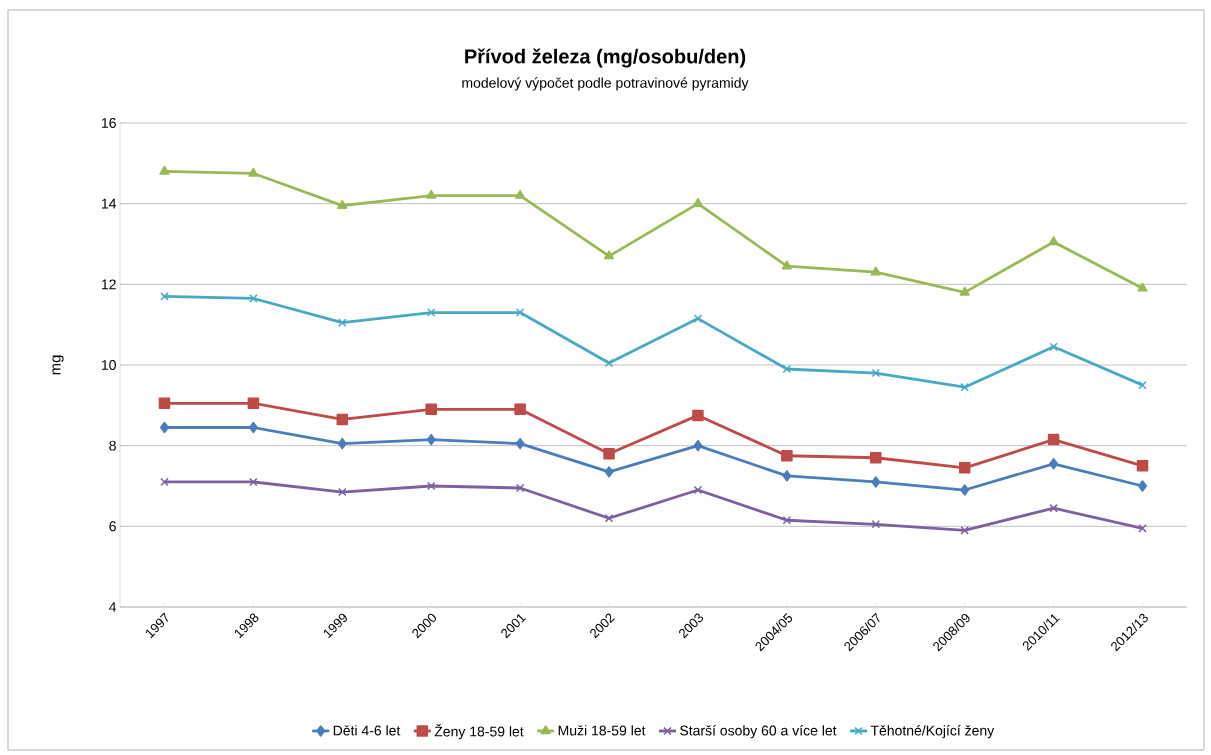 Image resolution: width=1211 pixels, height=755 pixels. What do you see at coordinates (113, 607) in the screenshot?
I see `y-tick-label: 4` at bounding box center [113, 607].